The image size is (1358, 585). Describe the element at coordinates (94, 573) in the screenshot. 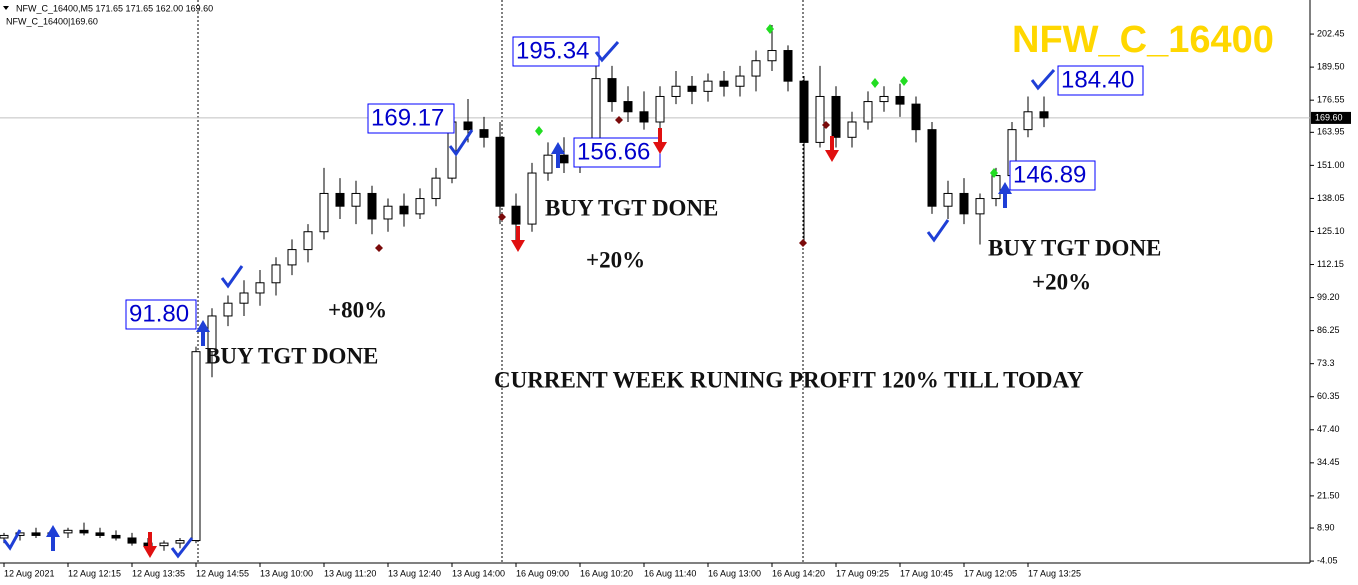

I see `x-tick-label: 12 Aug 12:15` at that location.